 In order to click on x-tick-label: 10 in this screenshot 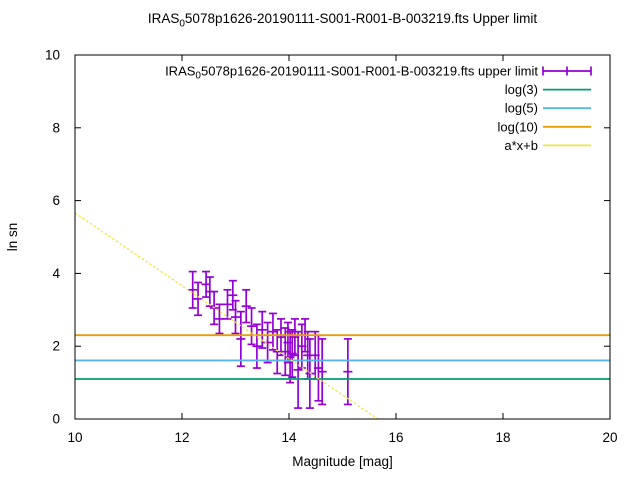, I will do `click(74, 437)`.